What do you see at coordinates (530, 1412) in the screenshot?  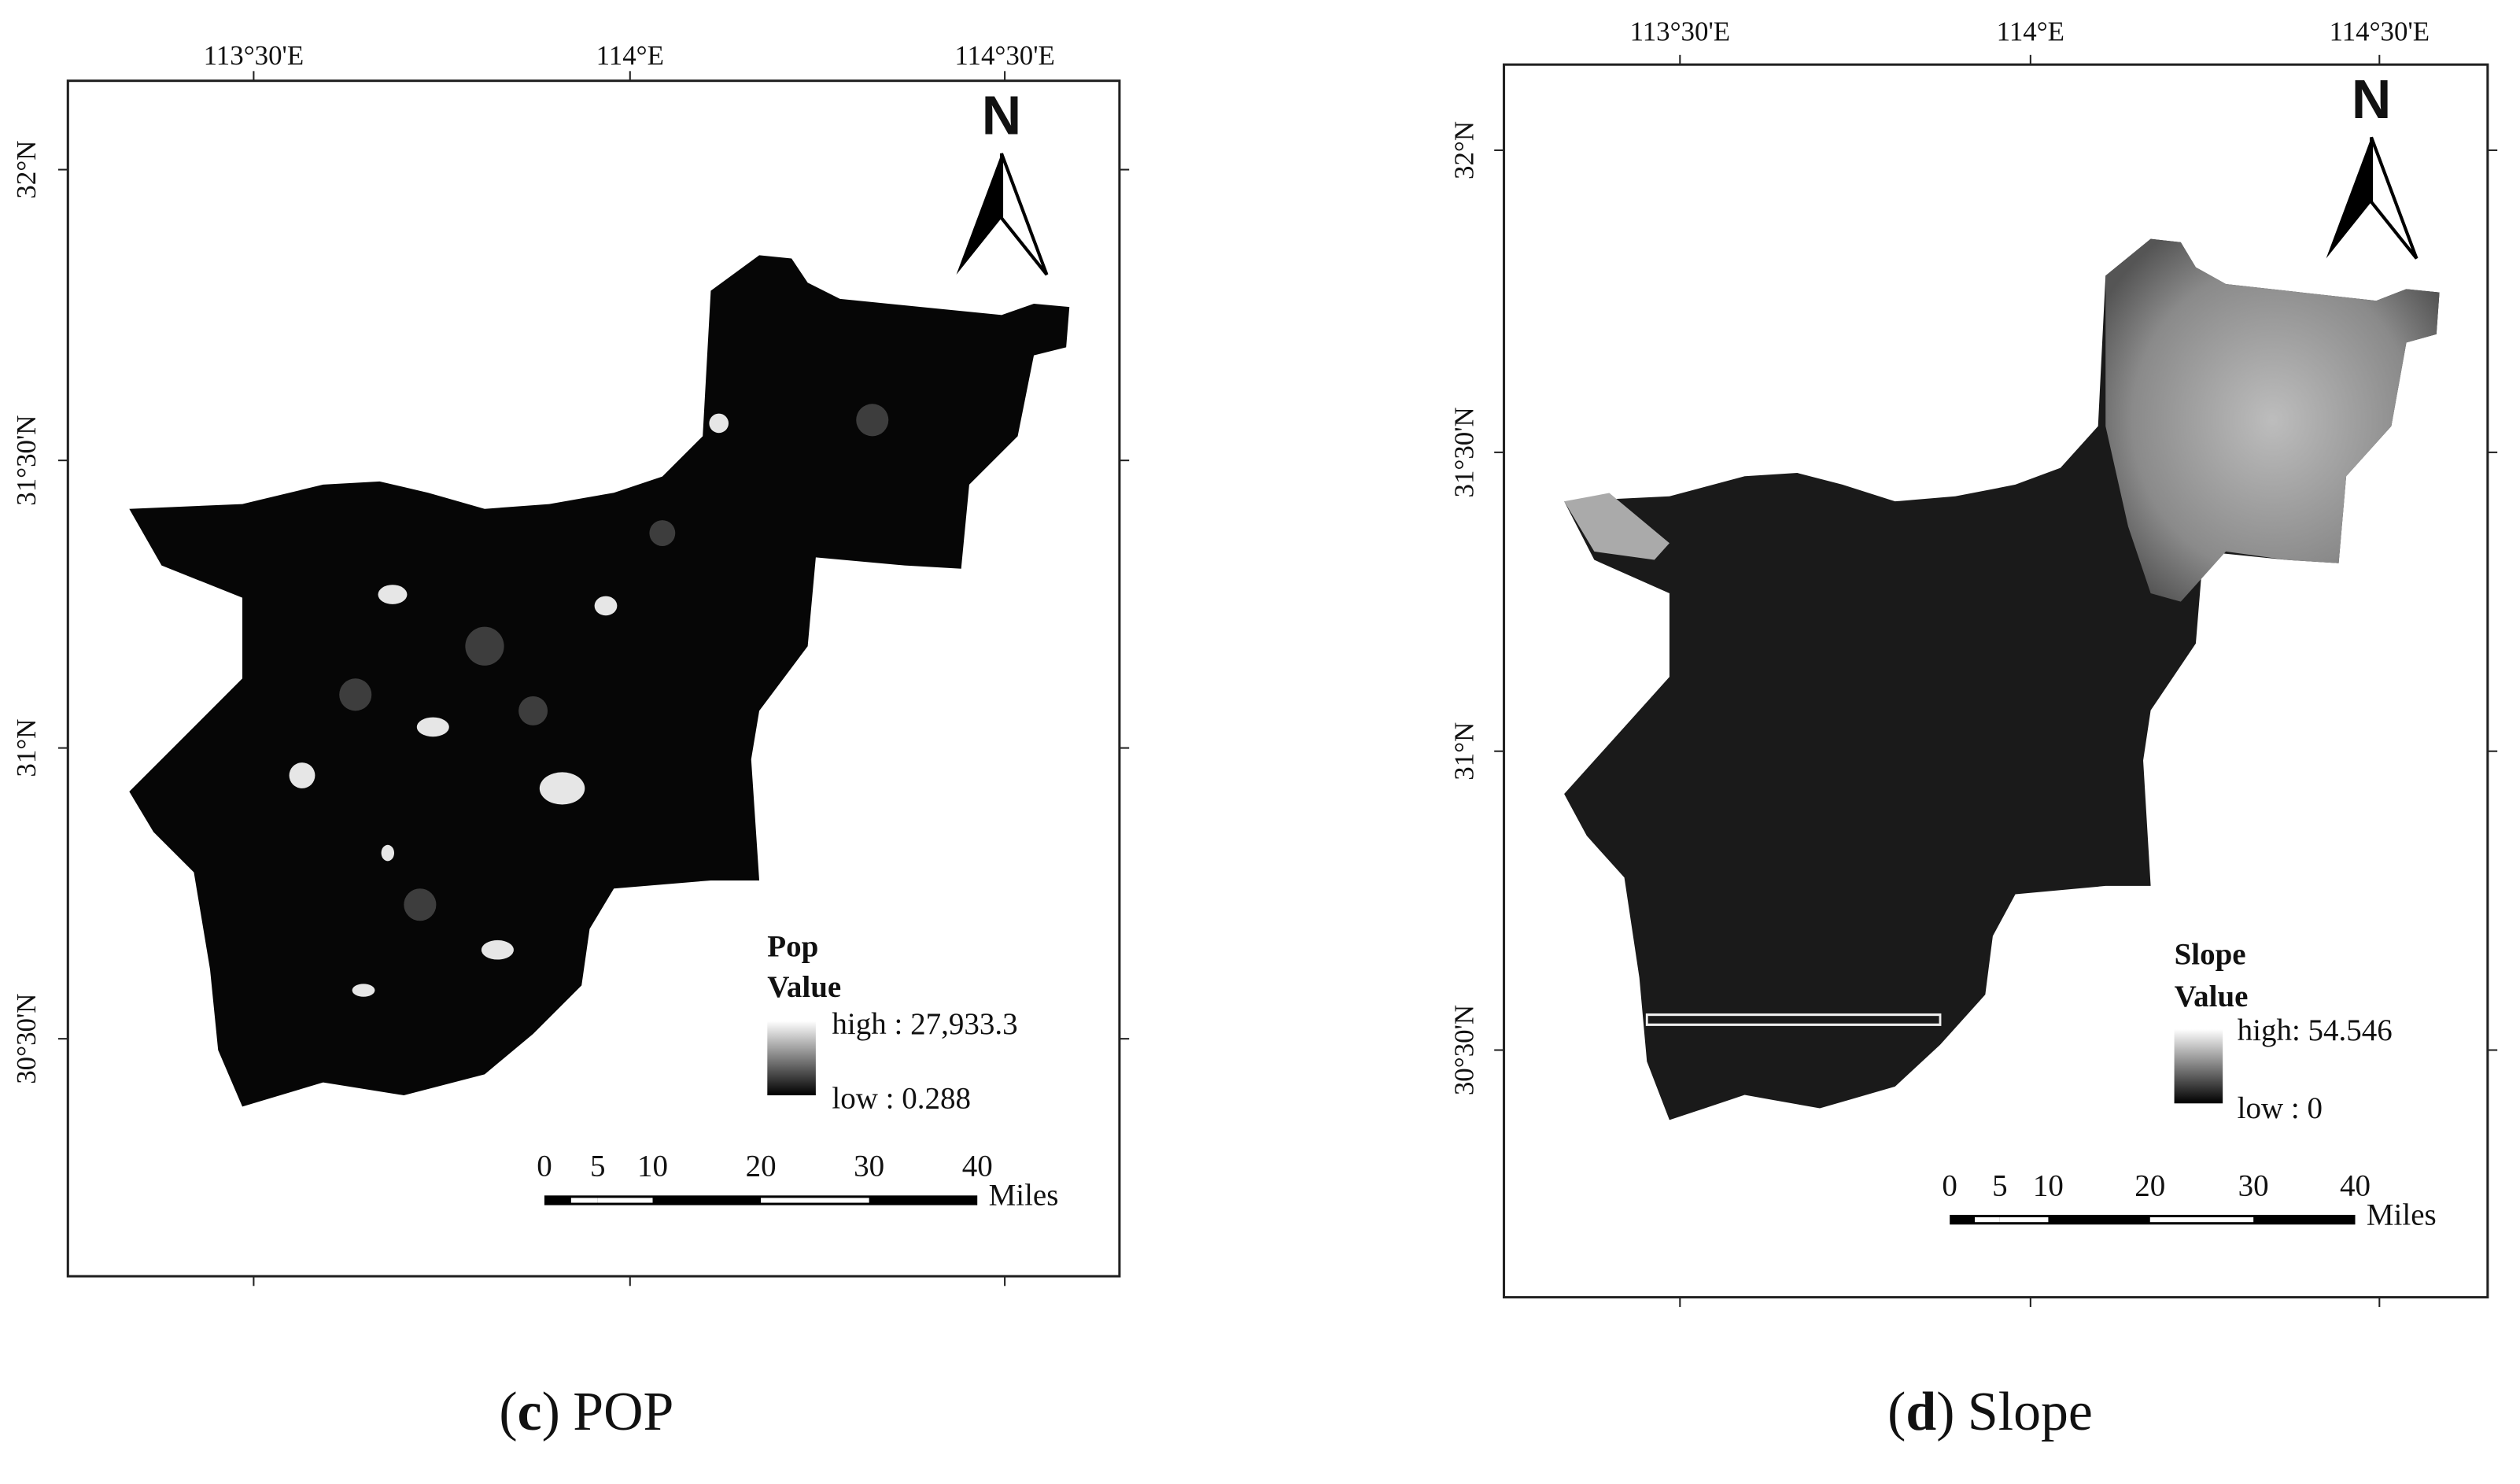 I see `caption-part: c` at bounding box center [530, 1412].